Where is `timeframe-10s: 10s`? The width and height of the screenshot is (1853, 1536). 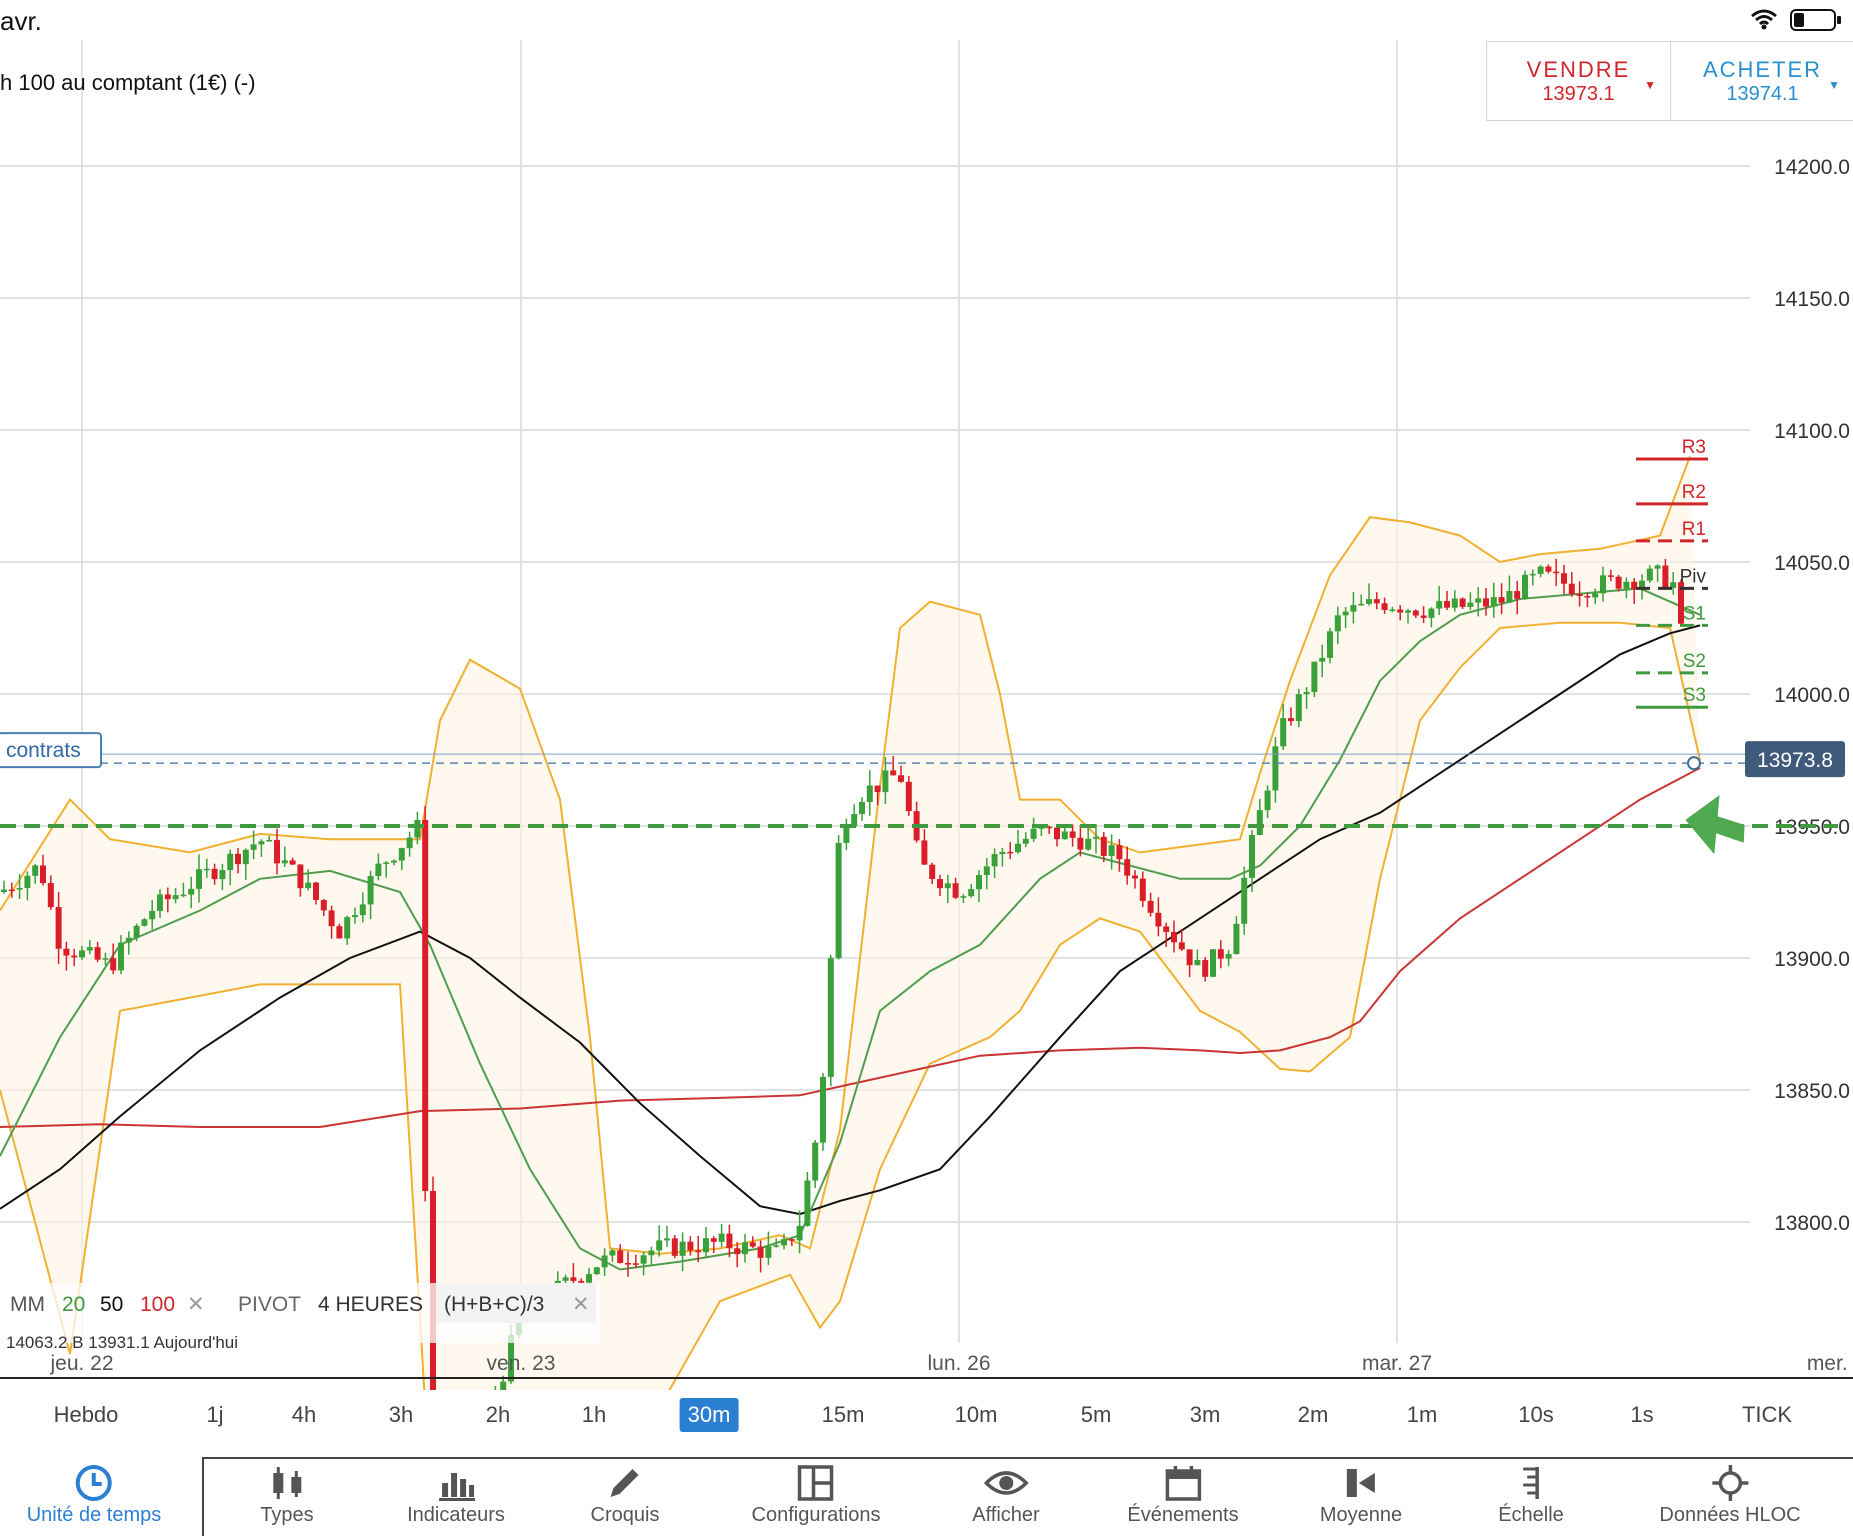 timeframe-10s: 10s is located at coordinates (1536, 1414).